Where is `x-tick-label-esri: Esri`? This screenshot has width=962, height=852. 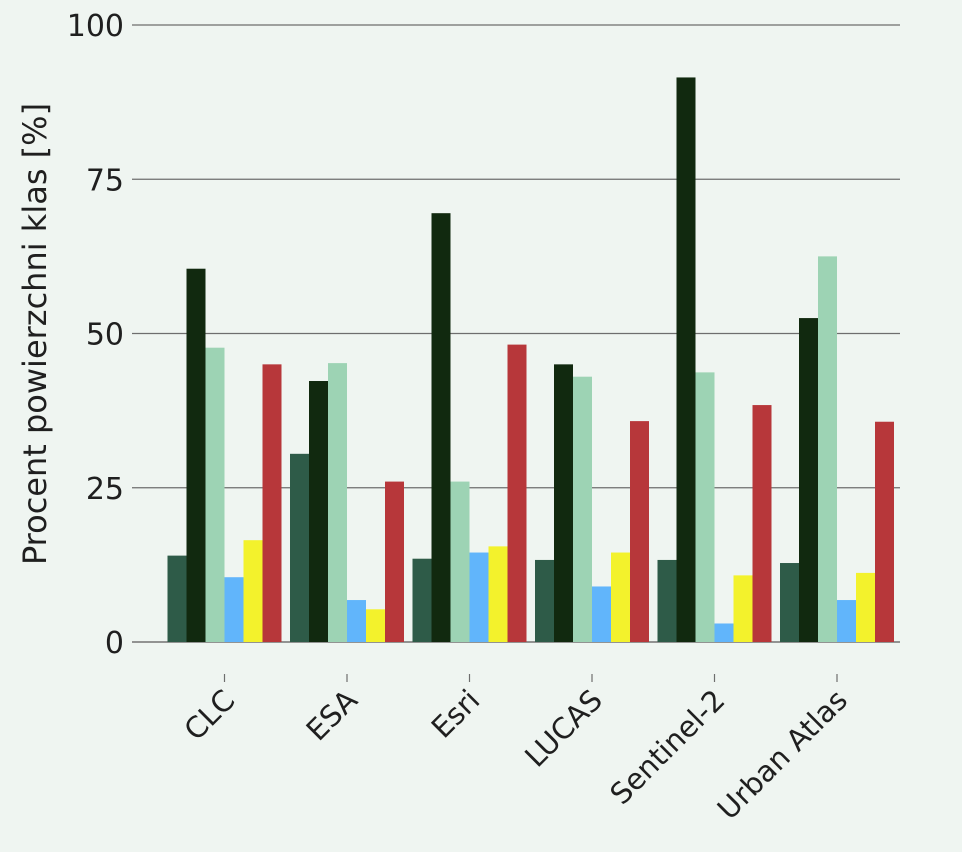
x-tick-label-esri: Esri is located at coordinates (456, 714).